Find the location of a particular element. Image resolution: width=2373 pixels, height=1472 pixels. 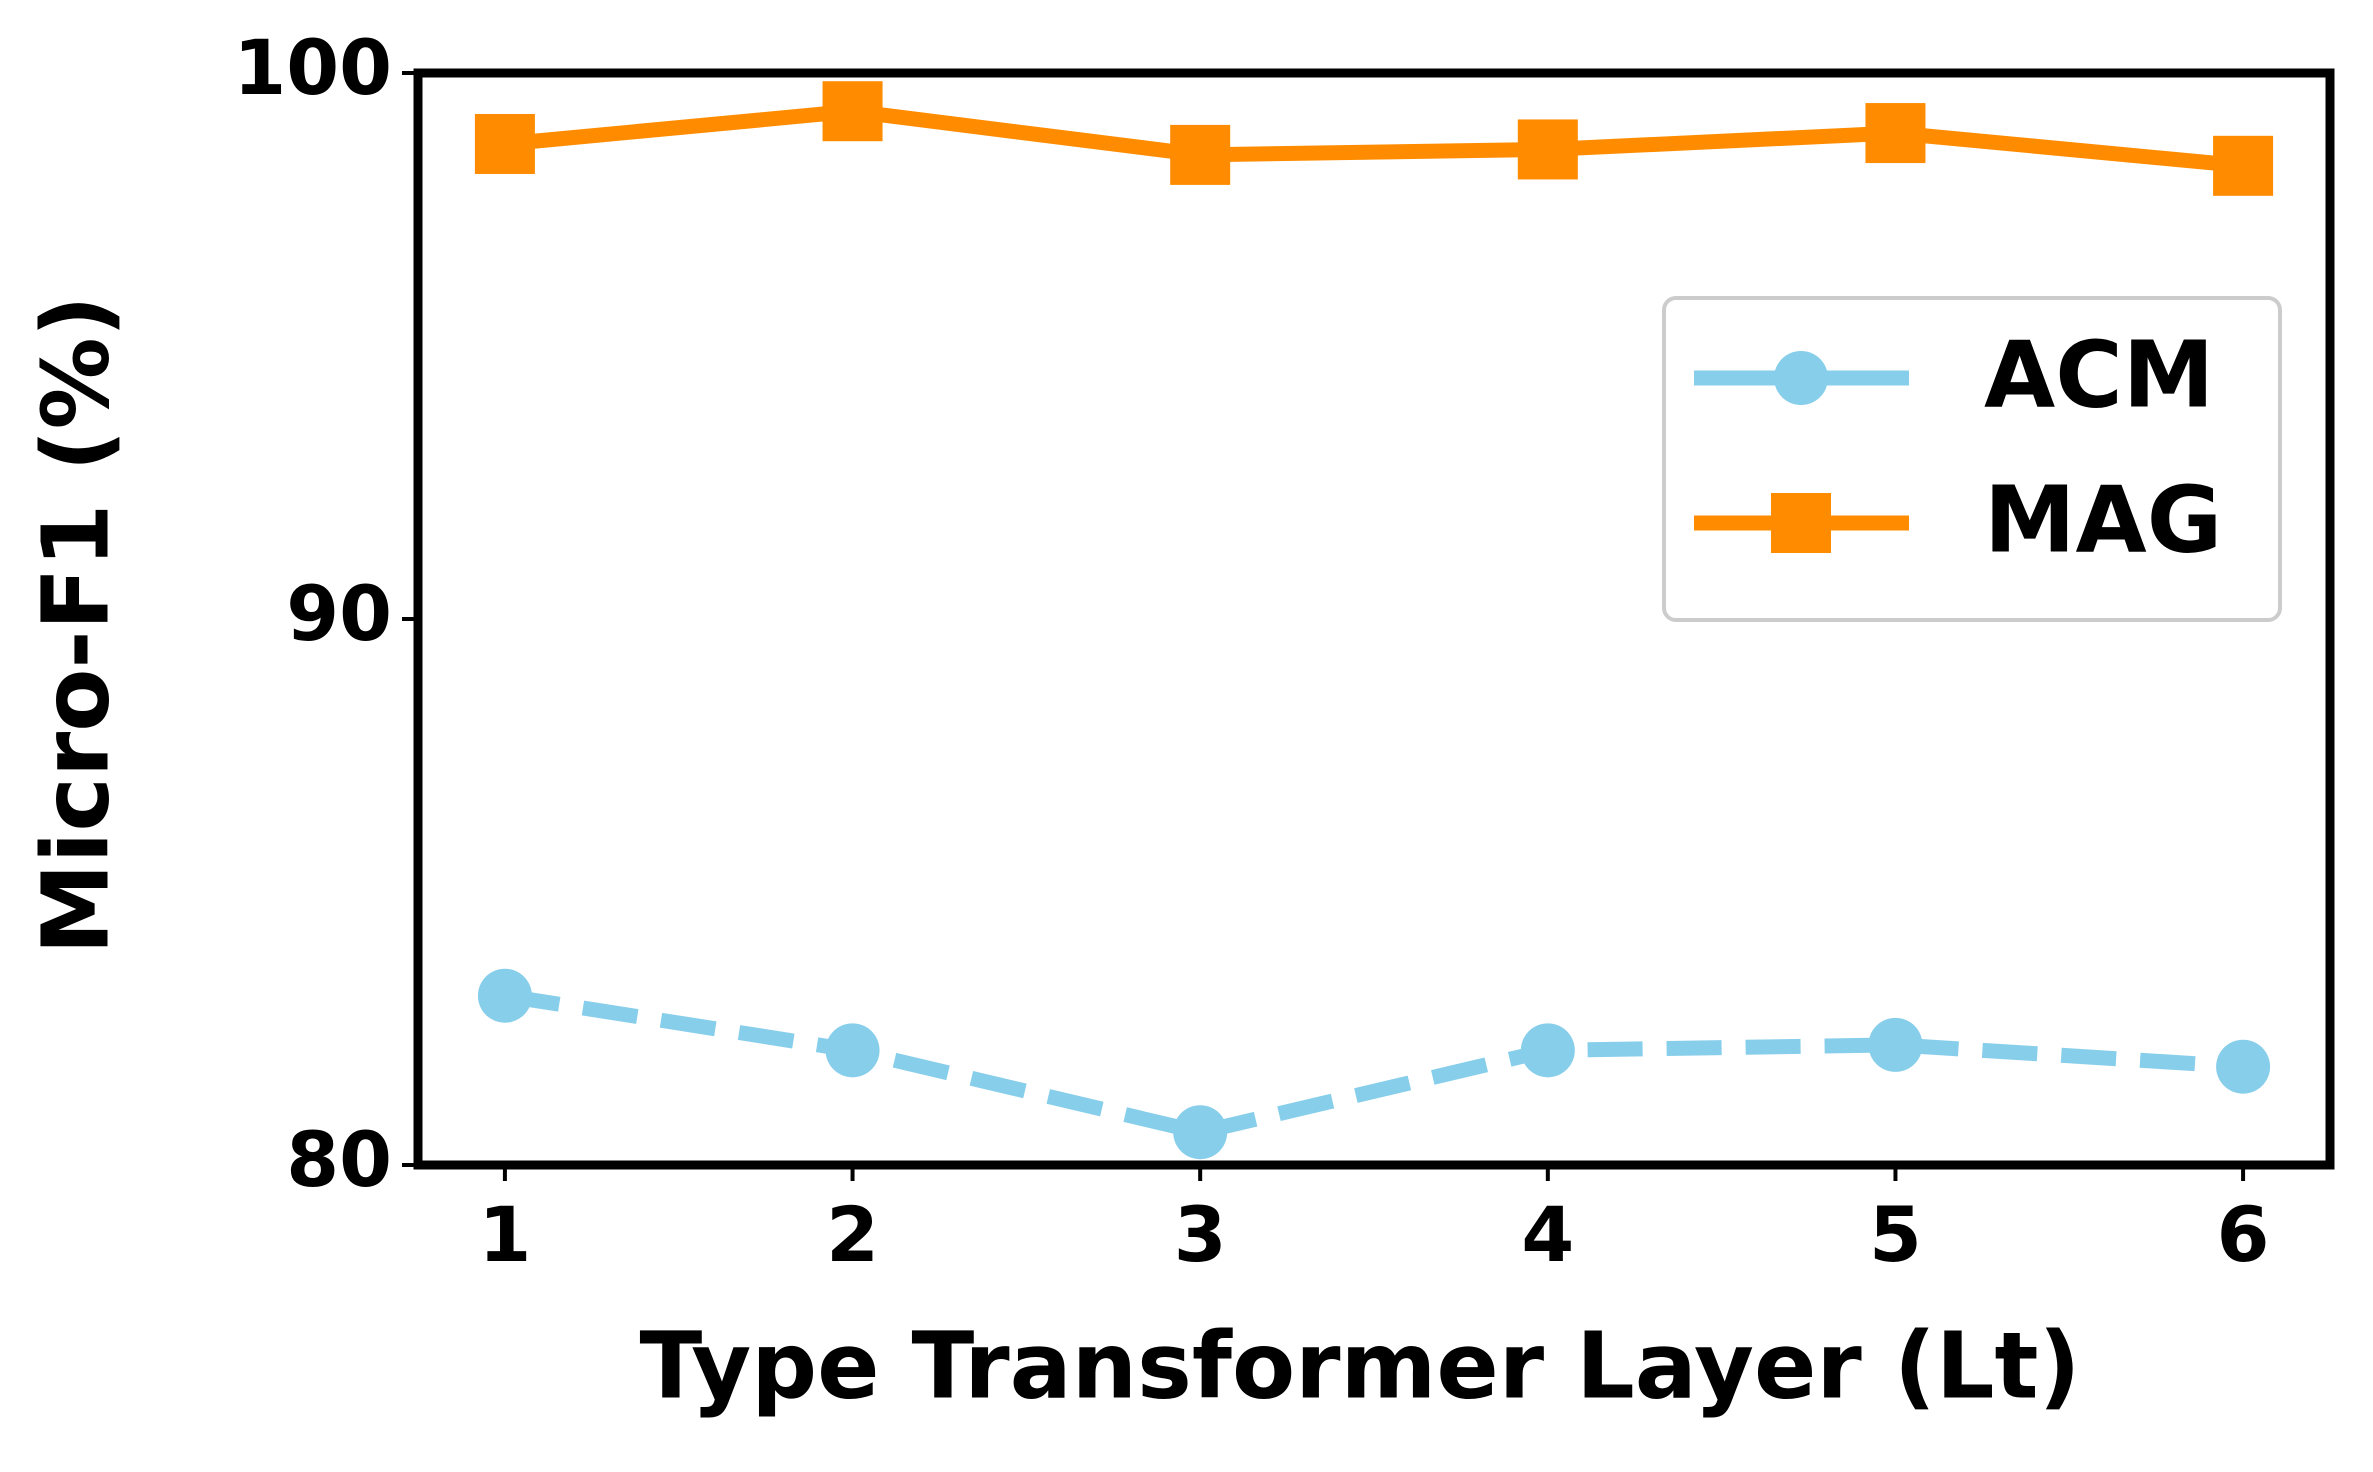

x-tick-label: 2 is located at coordinates (852, 1234).